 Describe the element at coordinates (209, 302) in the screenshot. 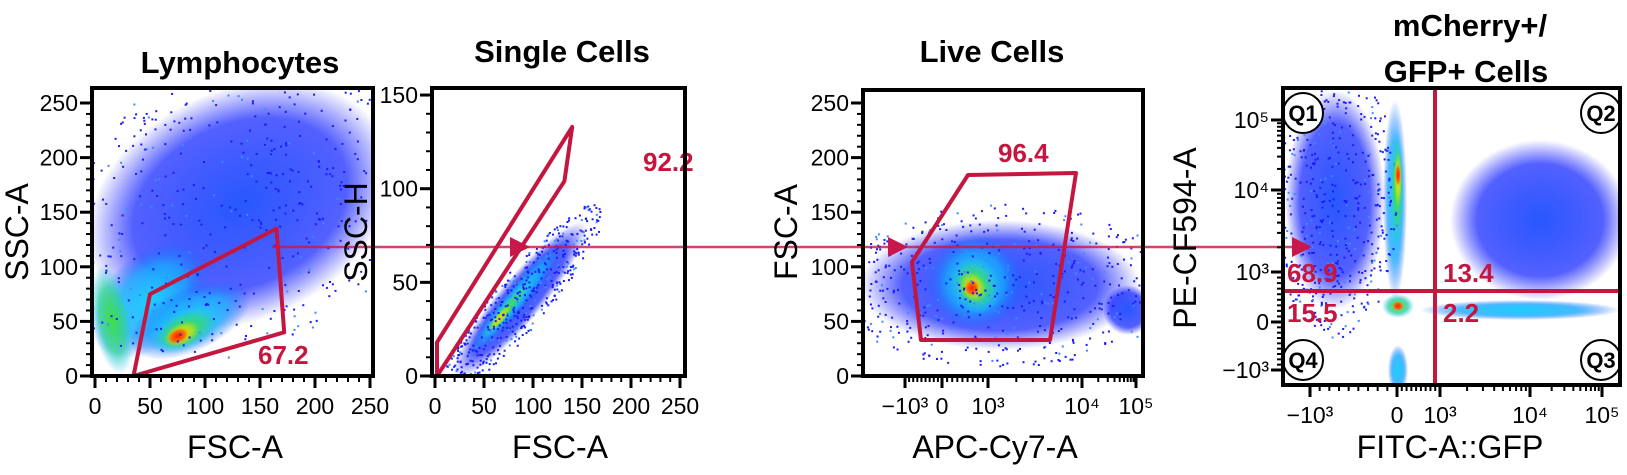

I see `lymphocyte-gate` at that location.